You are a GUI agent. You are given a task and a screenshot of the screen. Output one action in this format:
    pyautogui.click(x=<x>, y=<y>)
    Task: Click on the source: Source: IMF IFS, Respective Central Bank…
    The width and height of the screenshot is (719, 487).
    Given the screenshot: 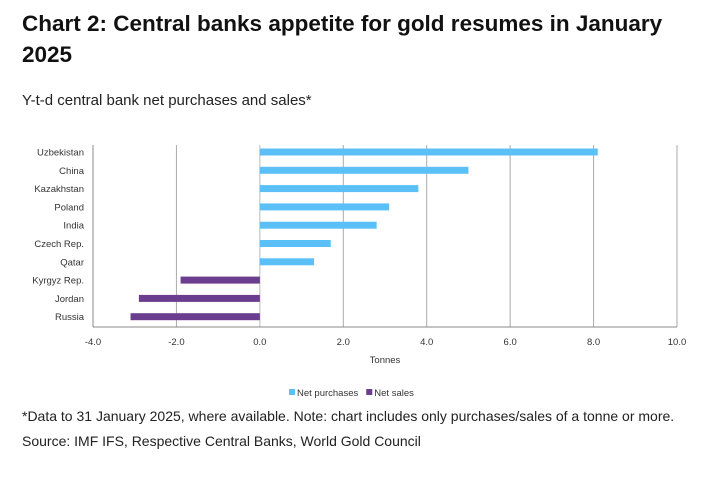 What is the action you would take?
    pyautogui.click(x=221, y=440)
    